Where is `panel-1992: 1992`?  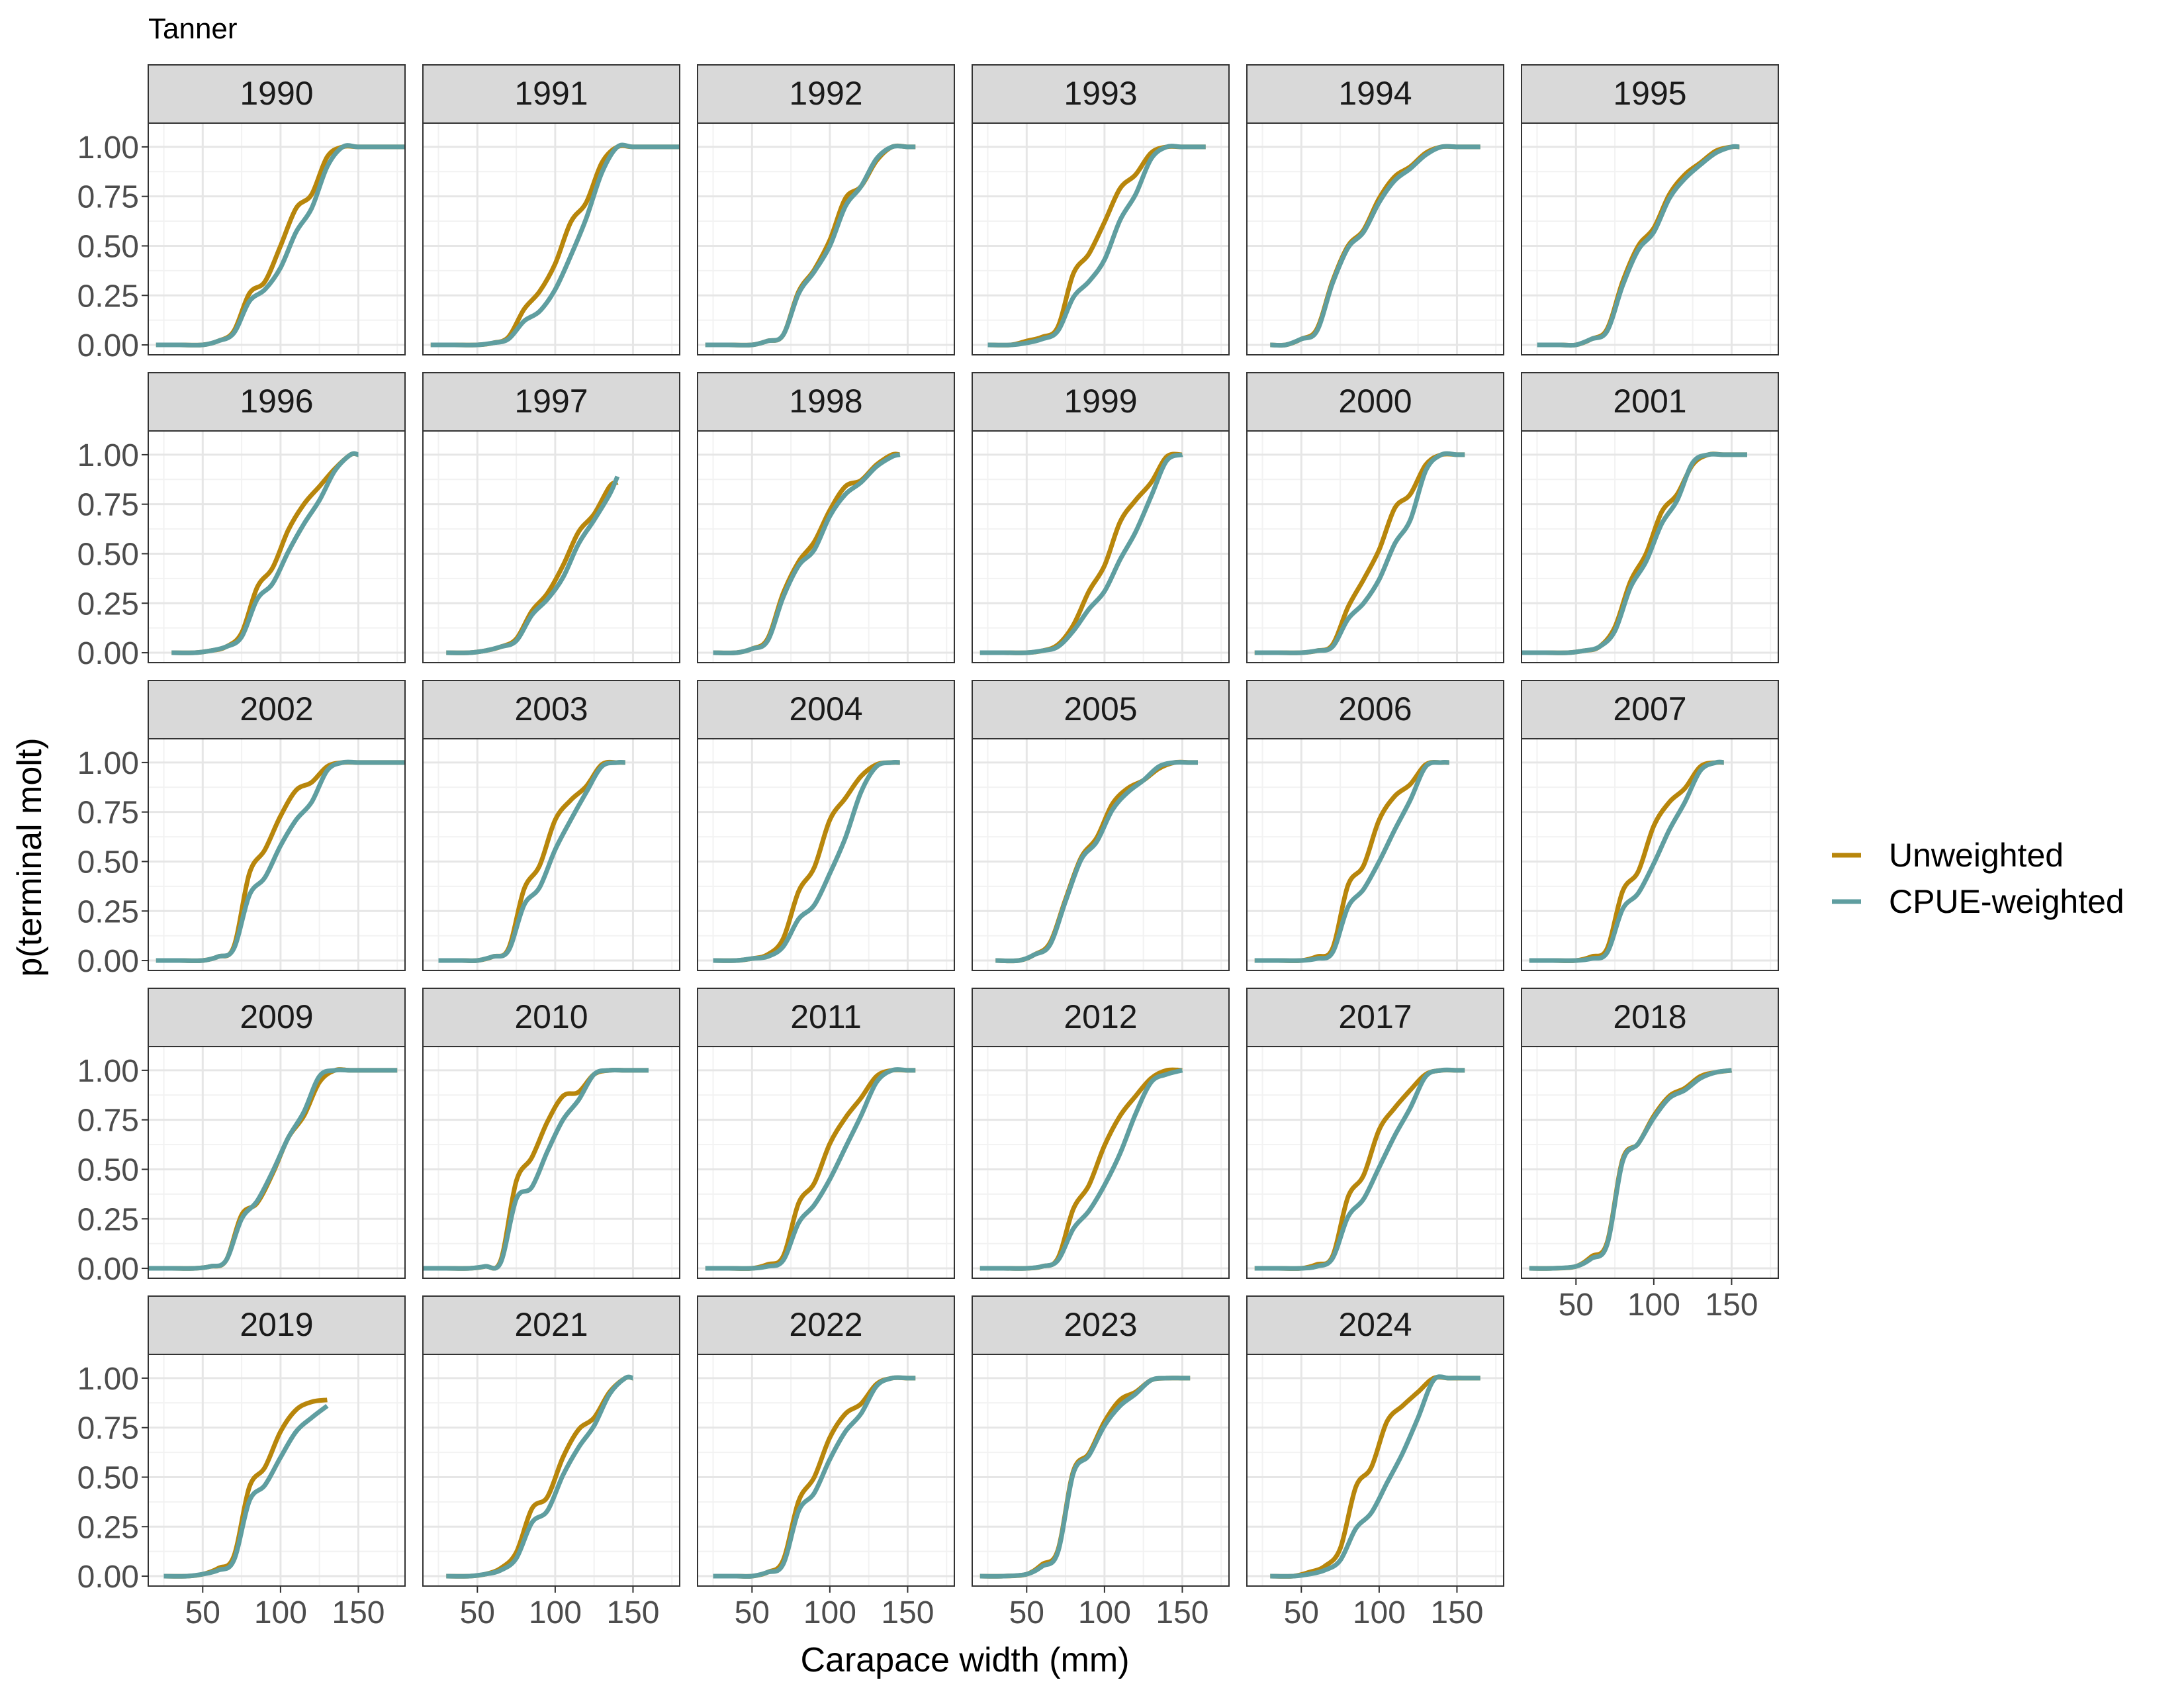 panel-1992: 1992 is located at coordinates (826, 209).